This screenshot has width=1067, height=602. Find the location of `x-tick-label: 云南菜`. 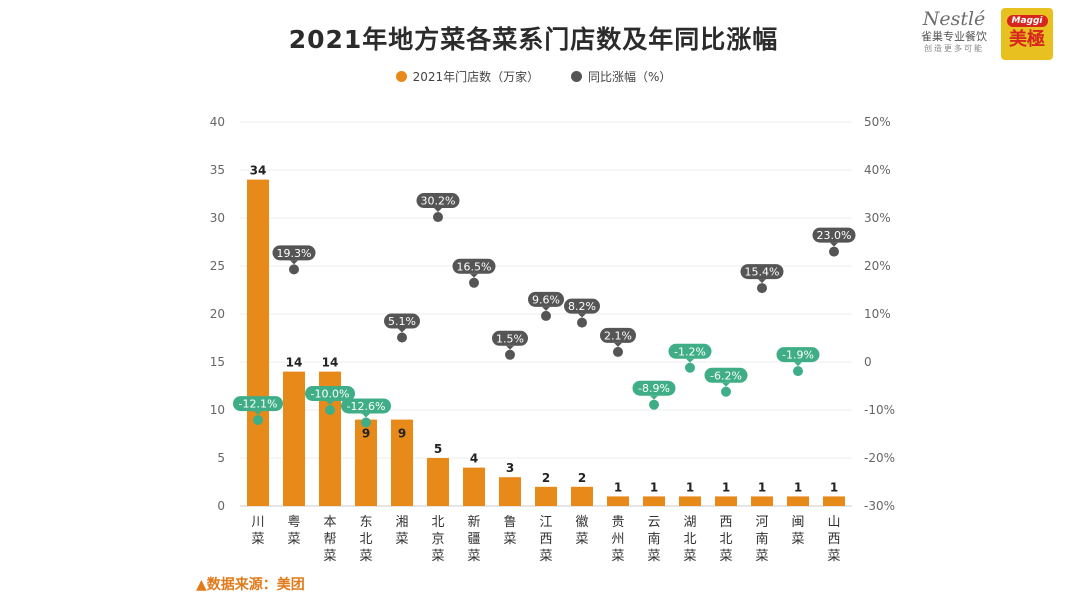

x-tick-label: 云南菜 is located at coordinates (653, 539).